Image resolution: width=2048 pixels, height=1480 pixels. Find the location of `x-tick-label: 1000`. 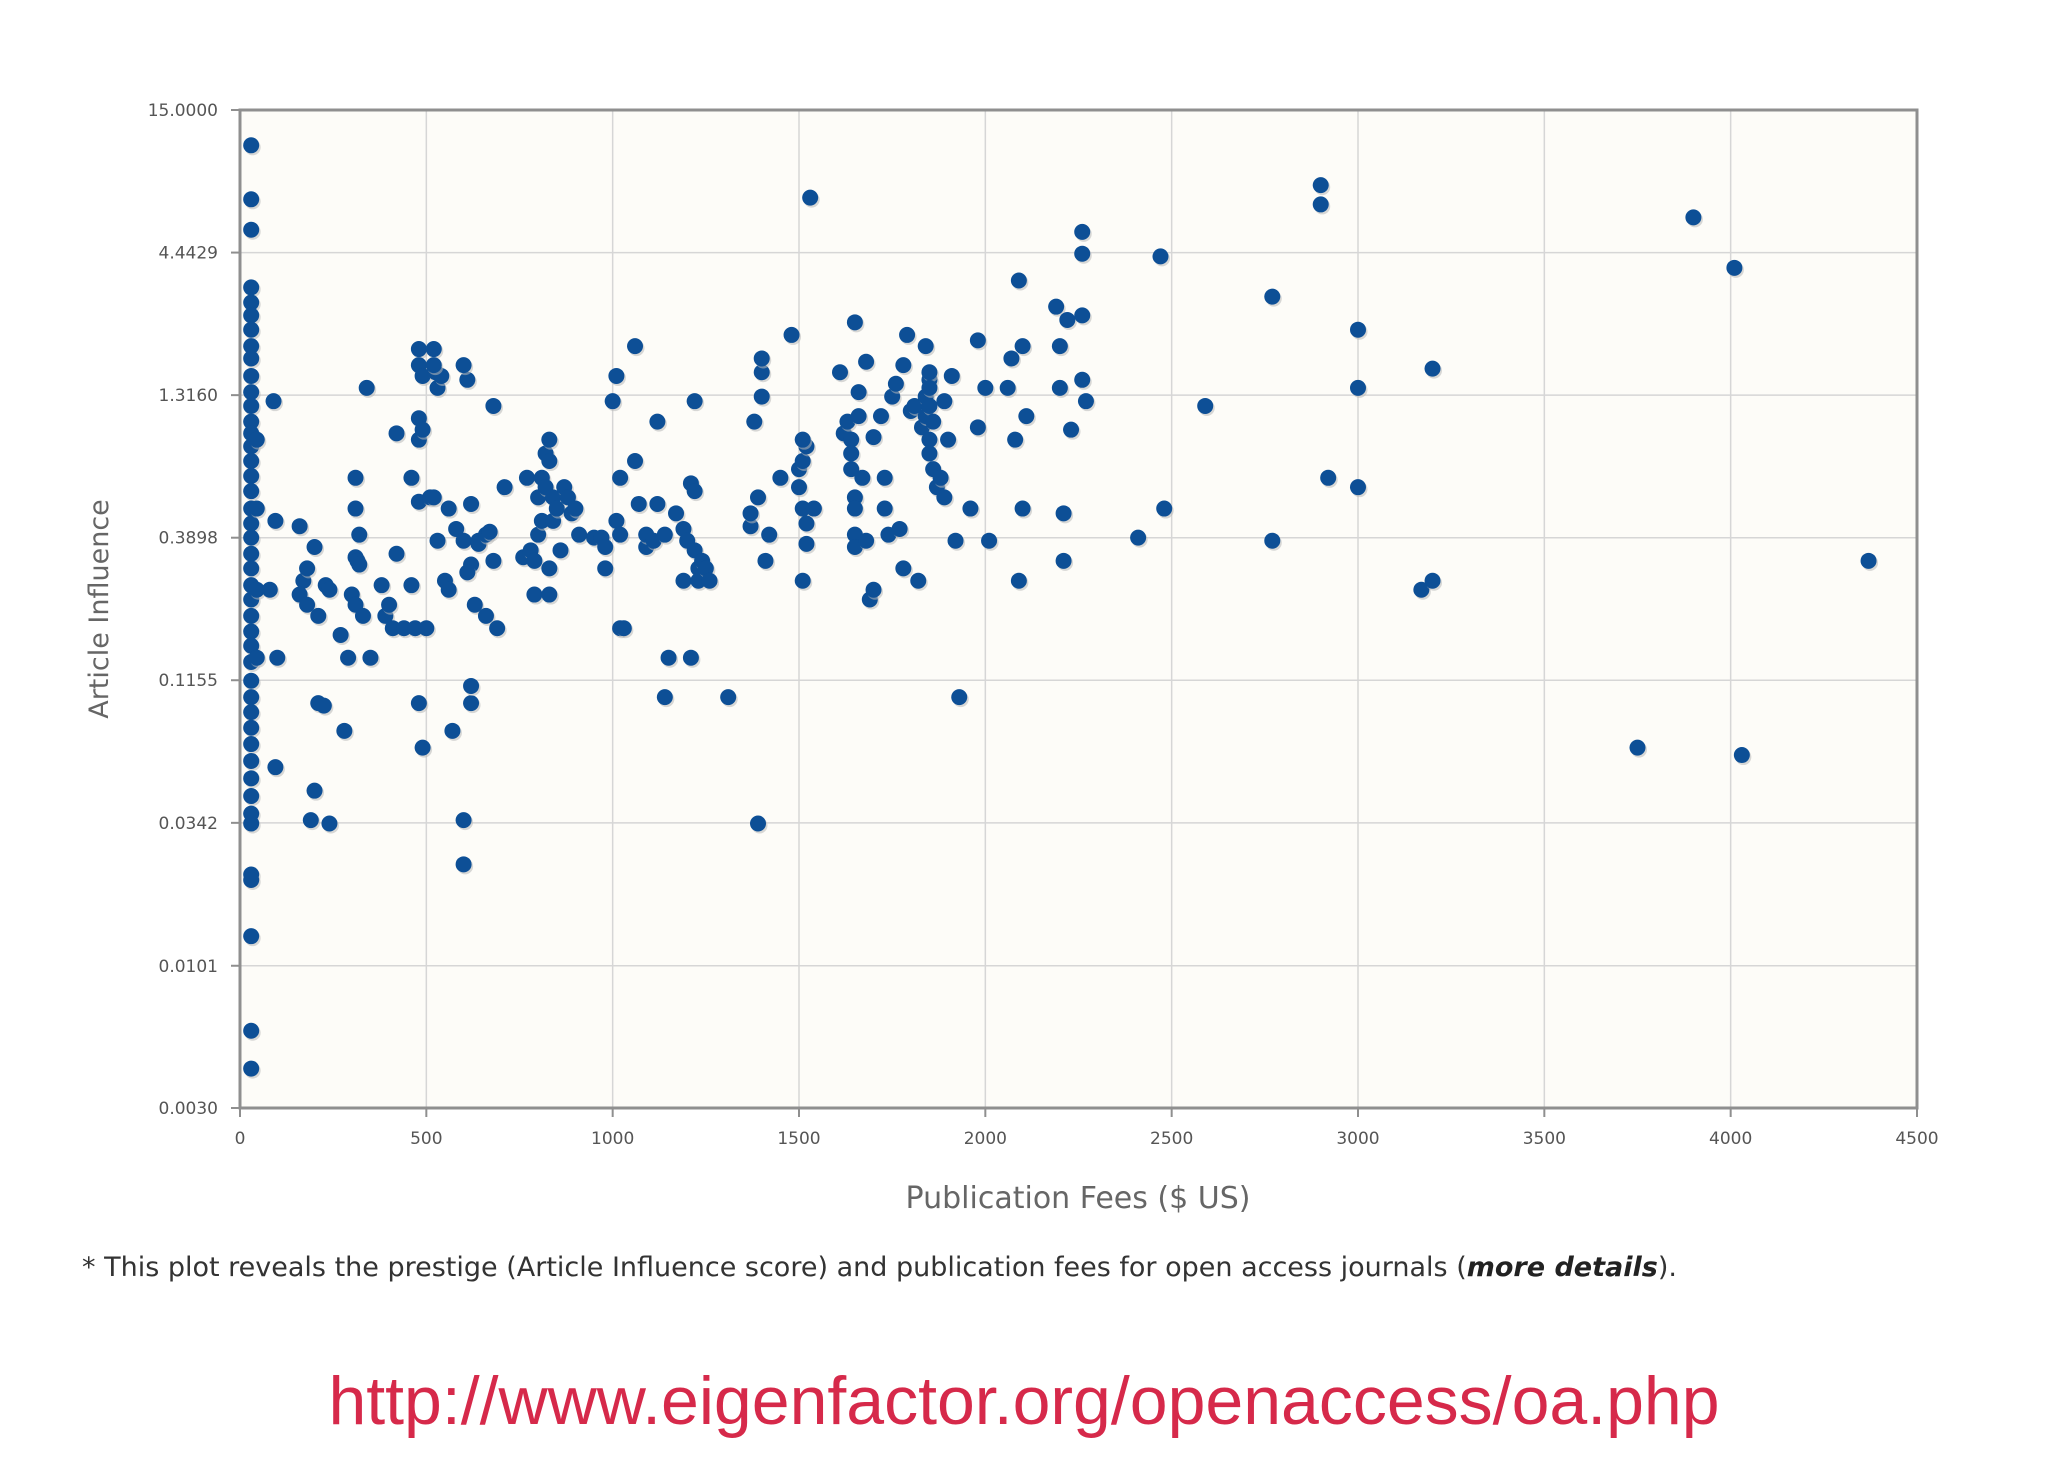

x-tick-label: 1000 is located at coordinates (612, 1139).